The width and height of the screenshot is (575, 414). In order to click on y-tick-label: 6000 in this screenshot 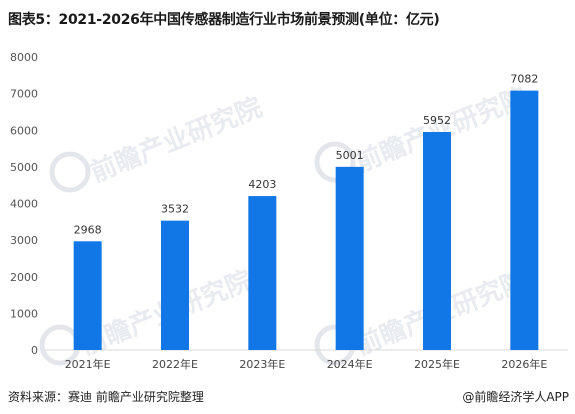, I will do `click(24, 130)`.